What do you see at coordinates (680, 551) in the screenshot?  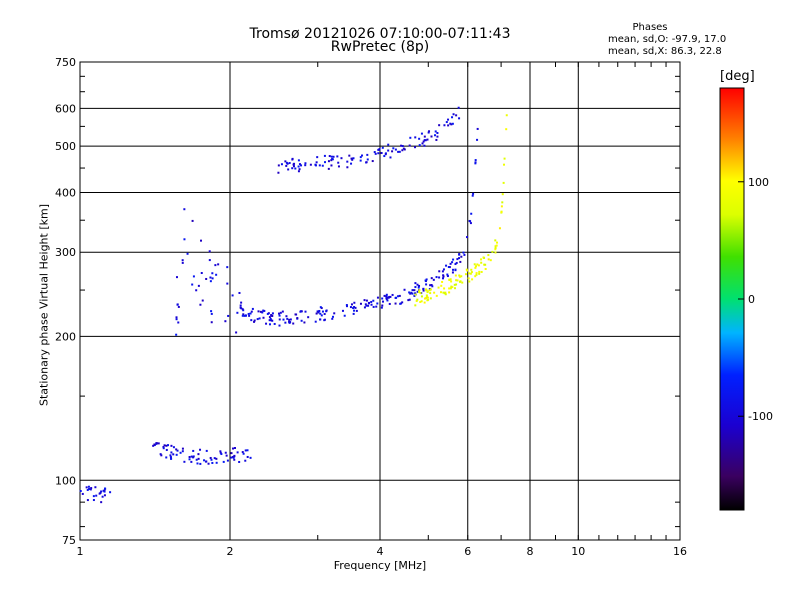 I see `x-tick-label: 16` at bounding box center [680, 551].